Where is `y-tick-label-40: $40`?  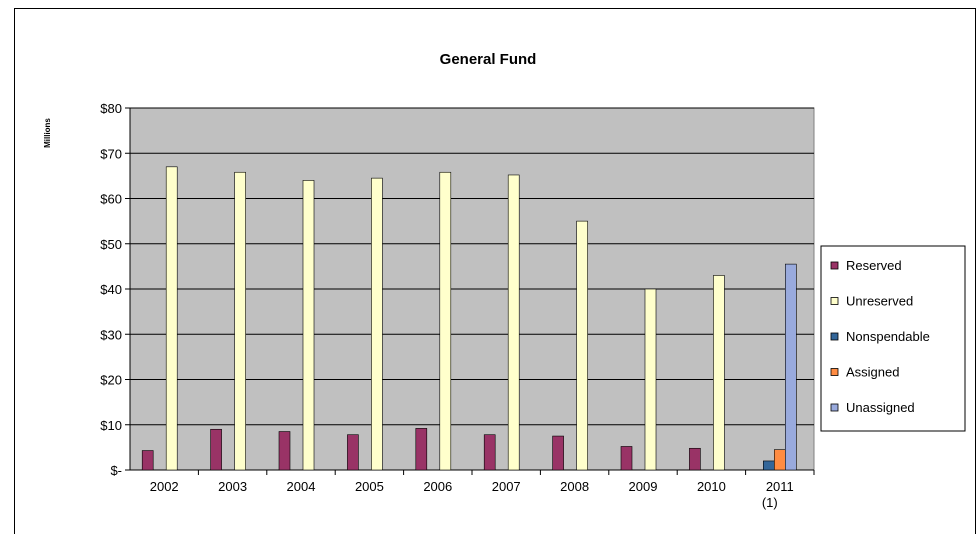
y-tick-label-40: $40 is located at coordinates (111, 289).